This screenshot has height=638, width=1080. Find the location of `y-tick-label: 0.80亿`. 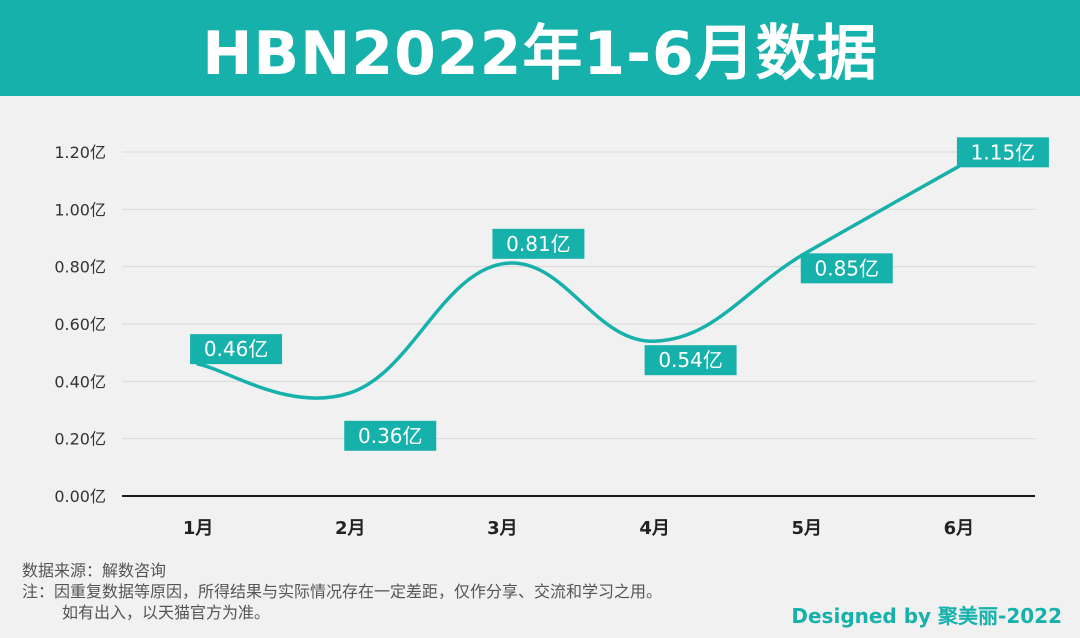

y-tick-label: 0.80亿 is located at coordinates (80, 267).